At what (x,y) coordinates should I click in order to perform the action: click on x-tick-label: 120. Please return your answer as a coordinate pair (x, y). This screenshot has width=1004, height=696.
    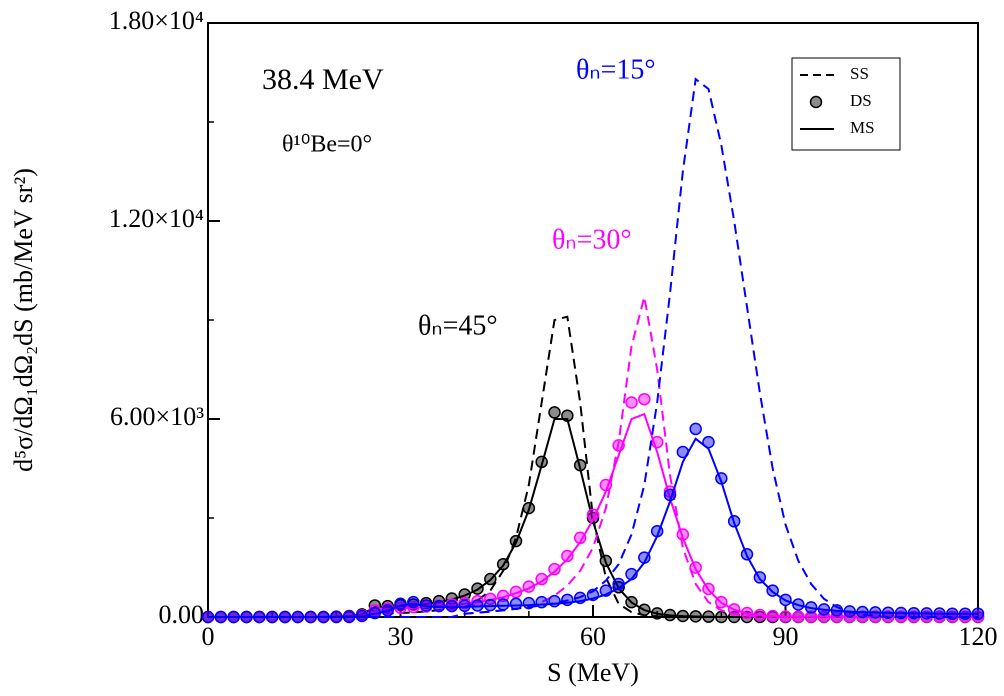
    Looking at the image, I should click on (978, 636).